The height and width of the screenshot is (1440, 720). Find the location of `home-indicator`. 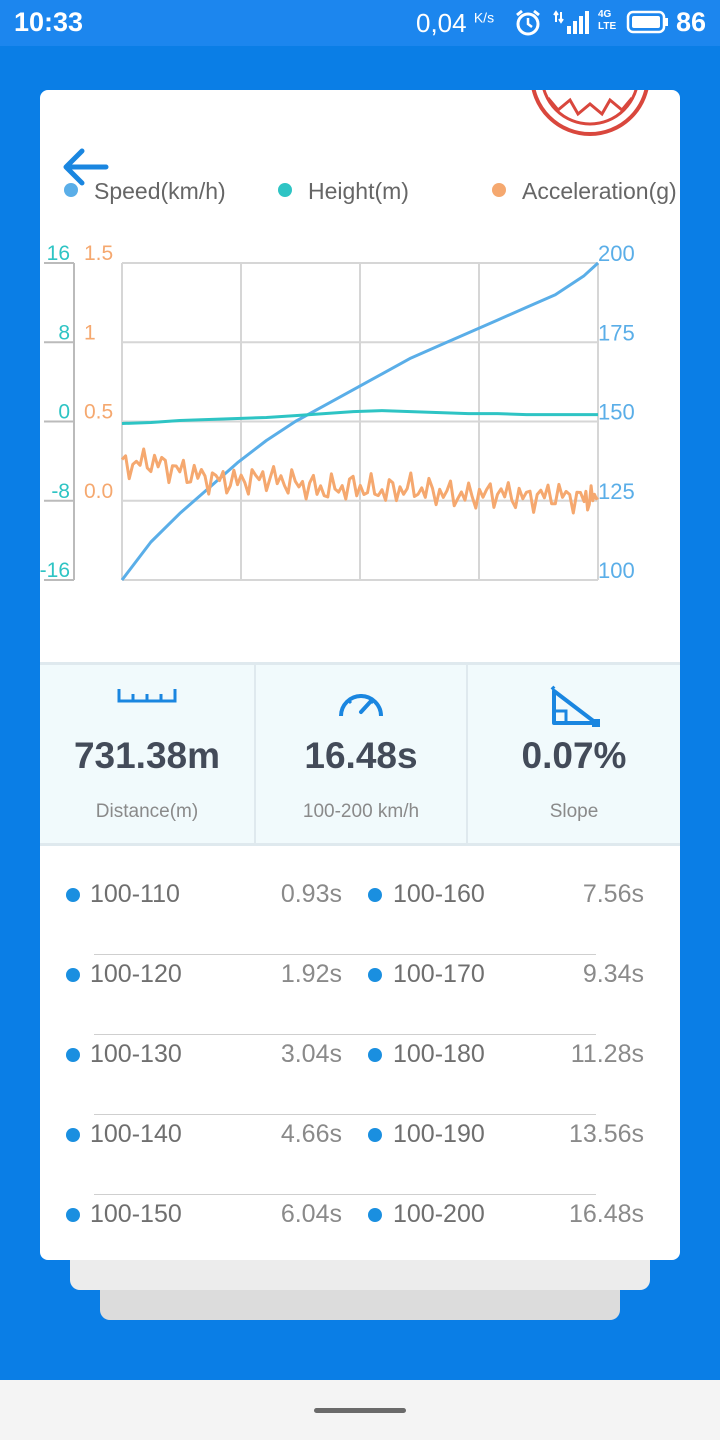

home-indicator is located at coordinates (360, 1410).